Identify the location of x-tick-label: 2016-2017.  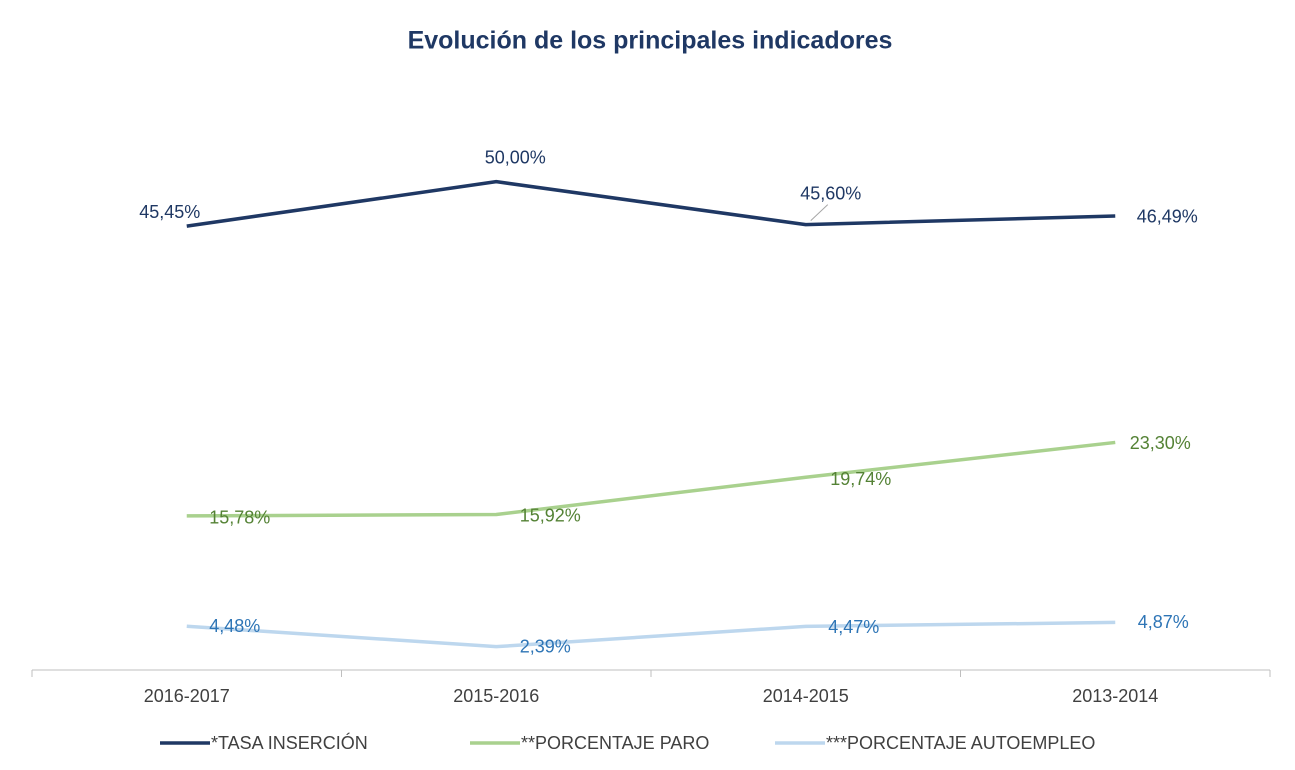
(187, 696).